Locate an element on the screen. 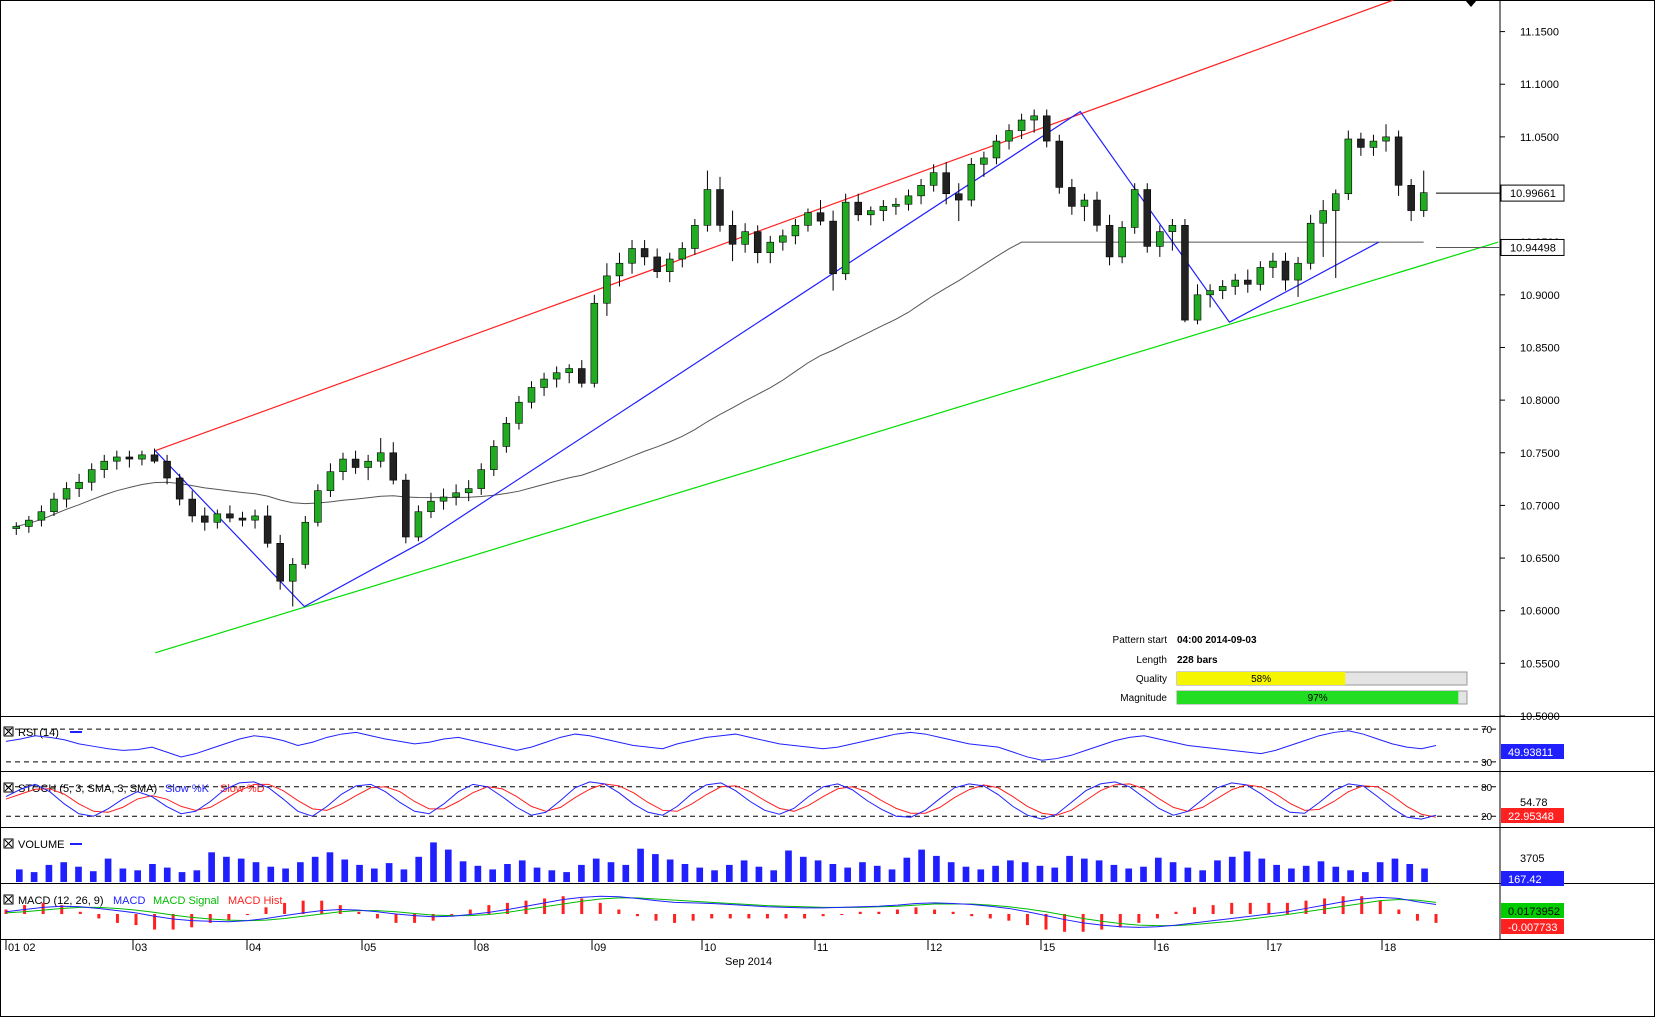 Image resolution: width=1655 pixels, height=1022 pixels. price-tick-label: 10.6500 is located at coordinates (1540, 559).